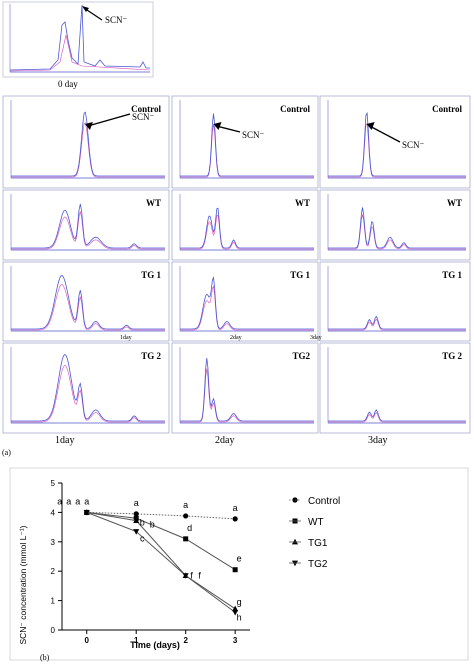 The width and height of the screenshot is (474, 669). Describe the element at coordinates (53, 630) in the screenshot. I see `y-tick-label: 0` at that location.